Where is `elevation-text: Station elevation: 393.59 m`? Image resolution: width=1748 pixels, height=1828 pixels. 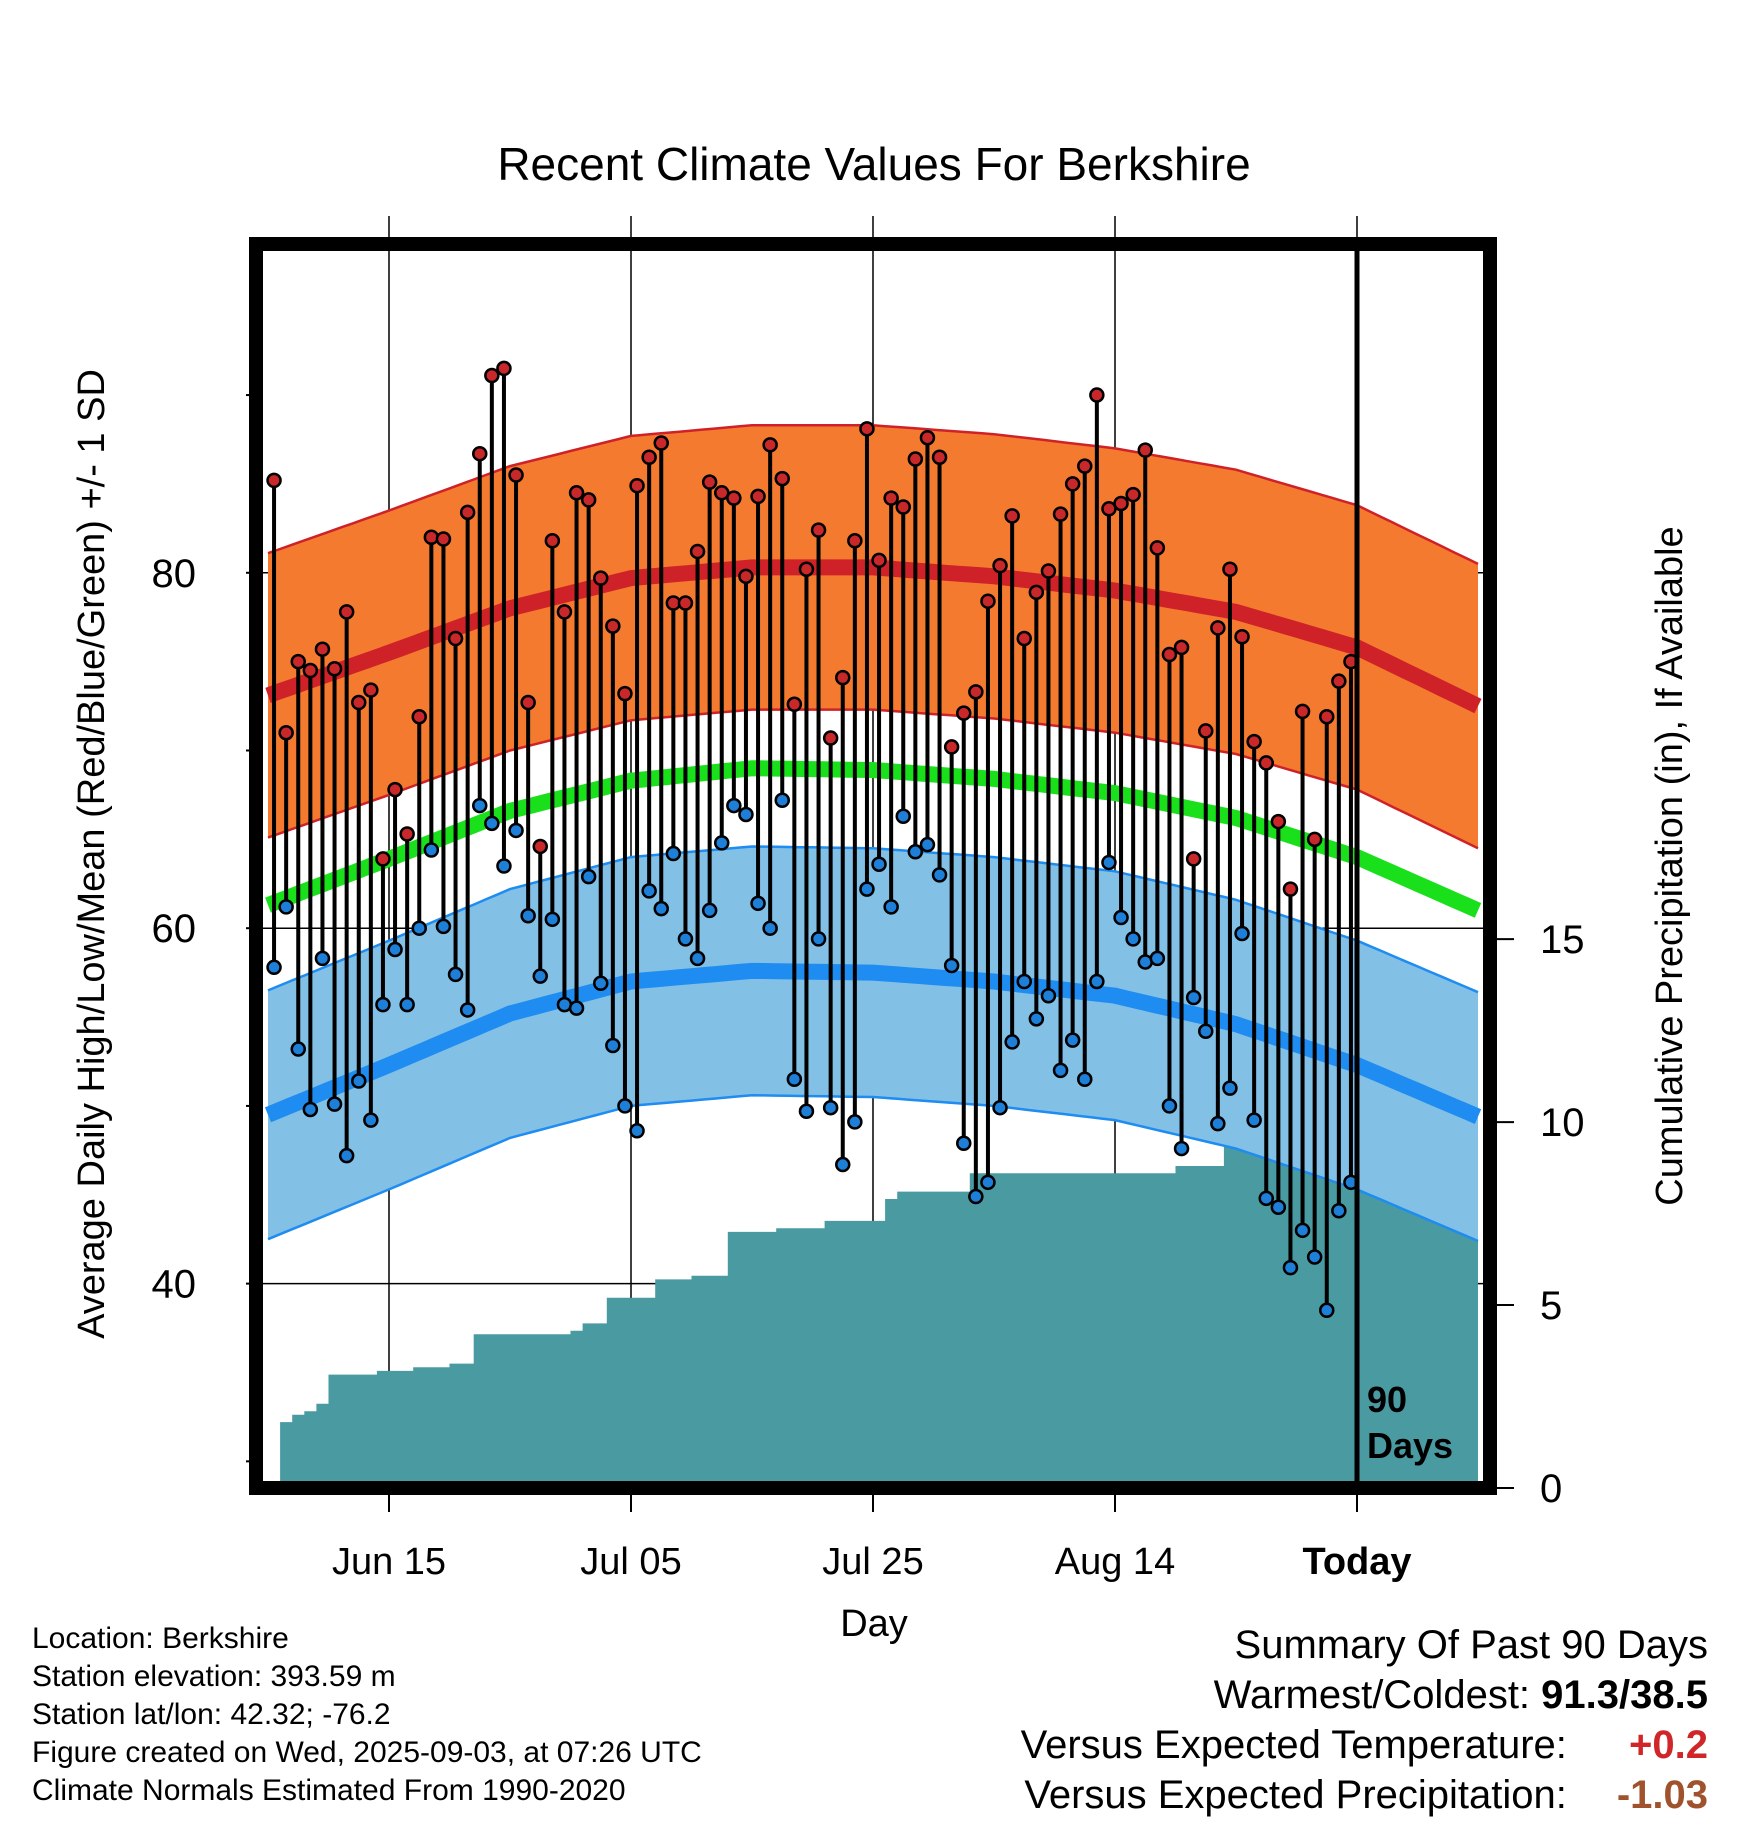 elevation-text: Station elevation: 393.59 m is located at coordinates (214, 1676).